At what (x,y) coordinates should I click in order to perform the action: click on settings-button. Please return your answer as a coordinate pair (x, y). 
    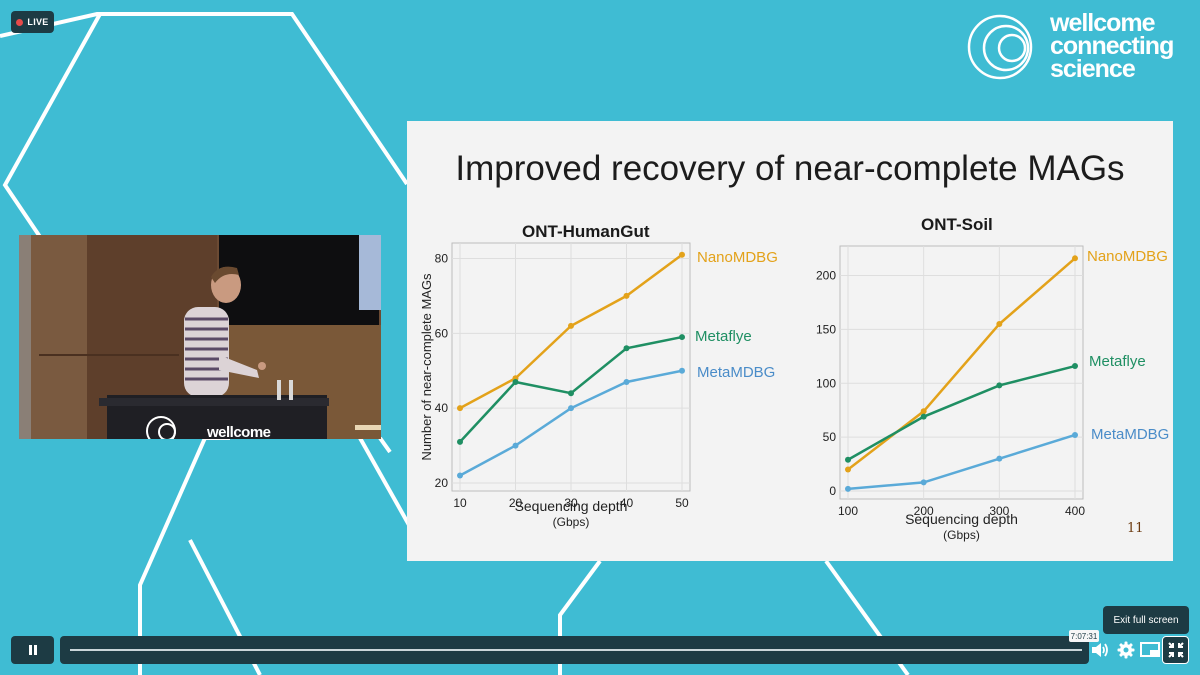
    Looking at the image, I should click on (1126, 650).